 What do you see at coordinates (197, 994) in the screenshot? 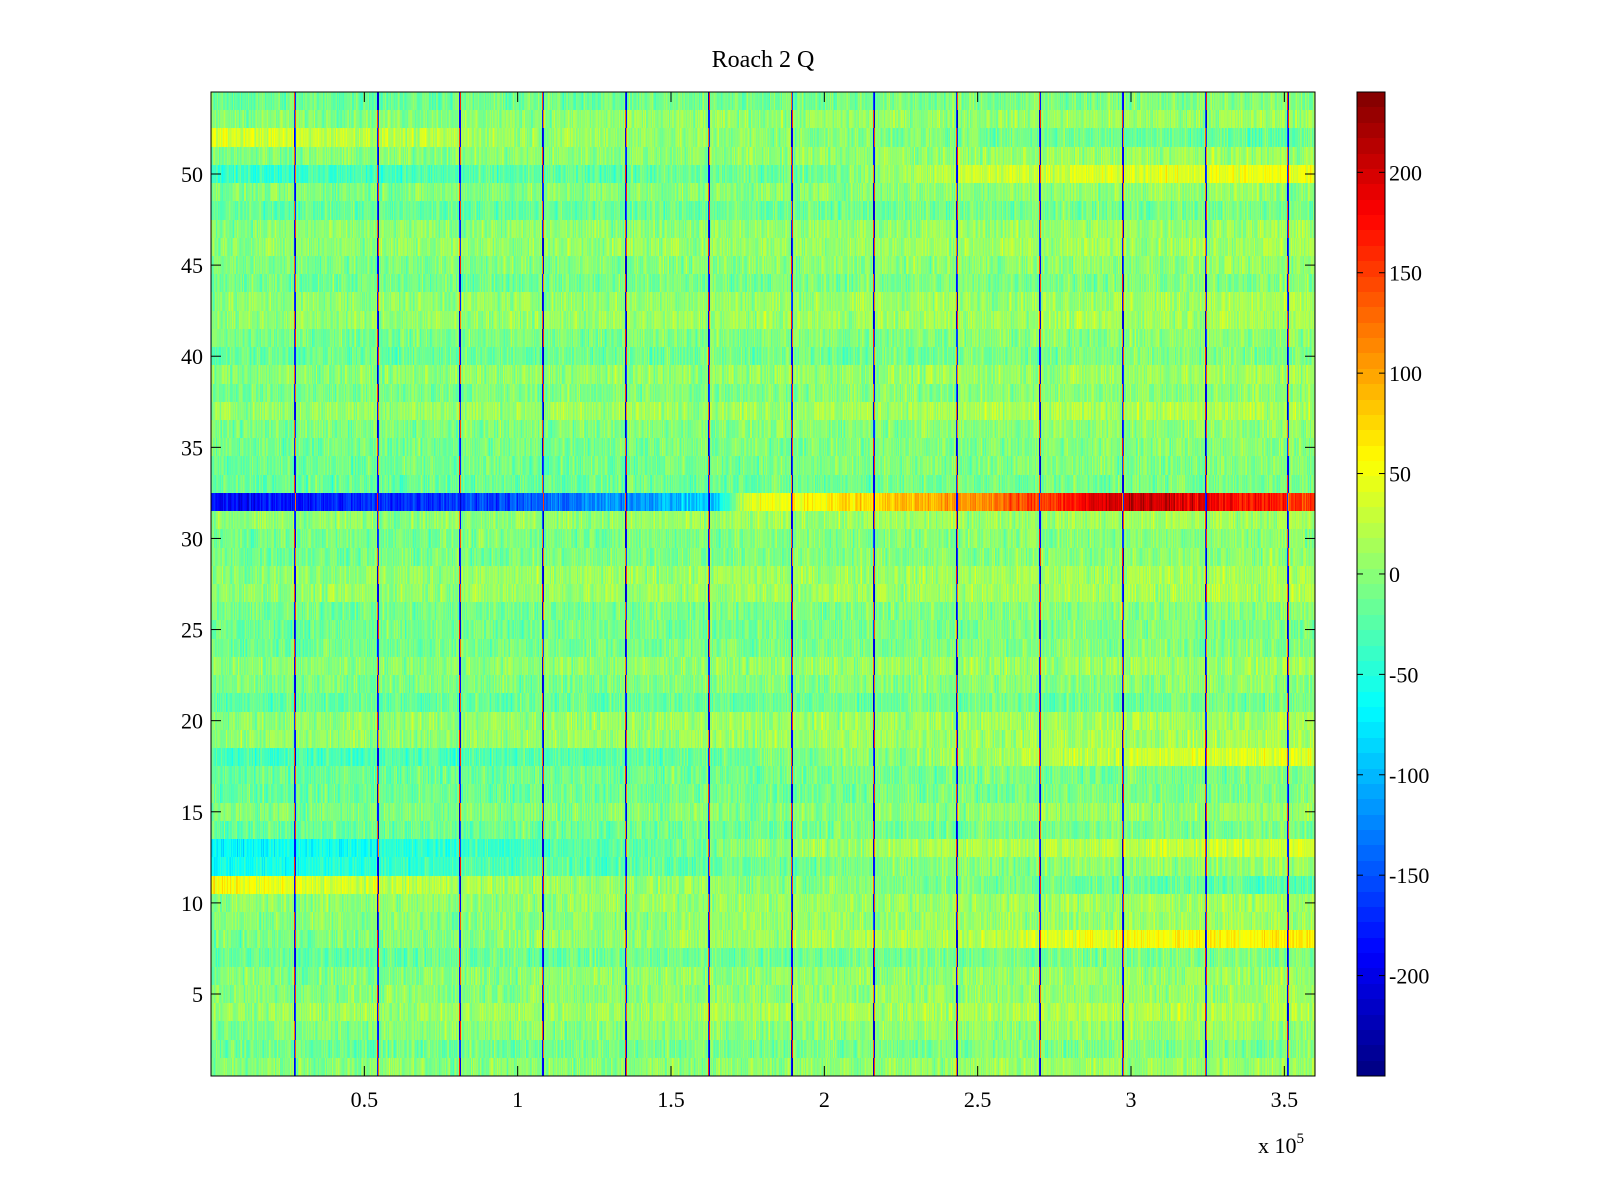
I see `y-tick-label: 5` at bounding box center [197, 994].